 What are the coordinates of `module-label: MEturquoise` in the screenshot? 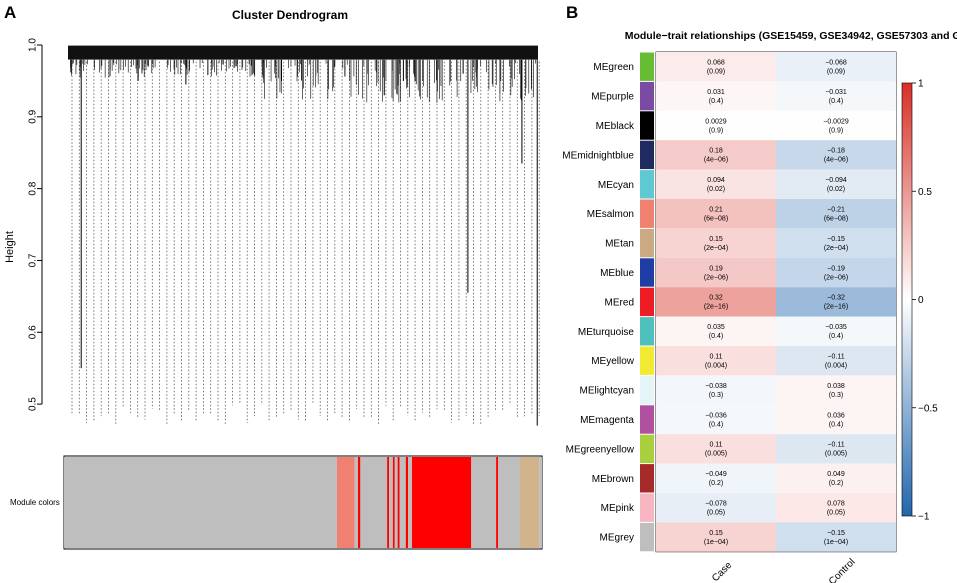 It's located at (606, 332).